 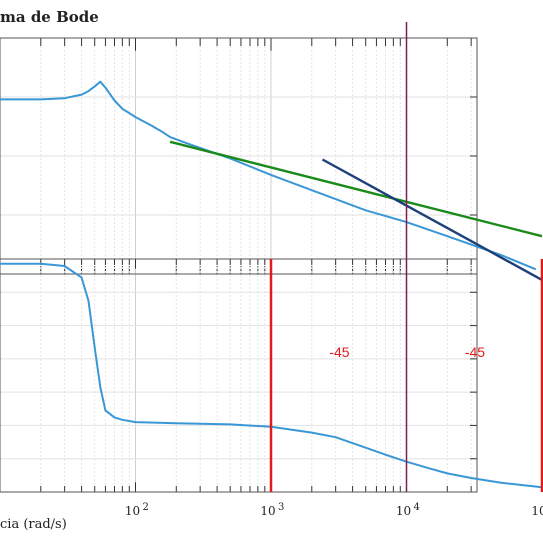 I want to click on x-tick-exponent: 3, so click(x=281, y=507).